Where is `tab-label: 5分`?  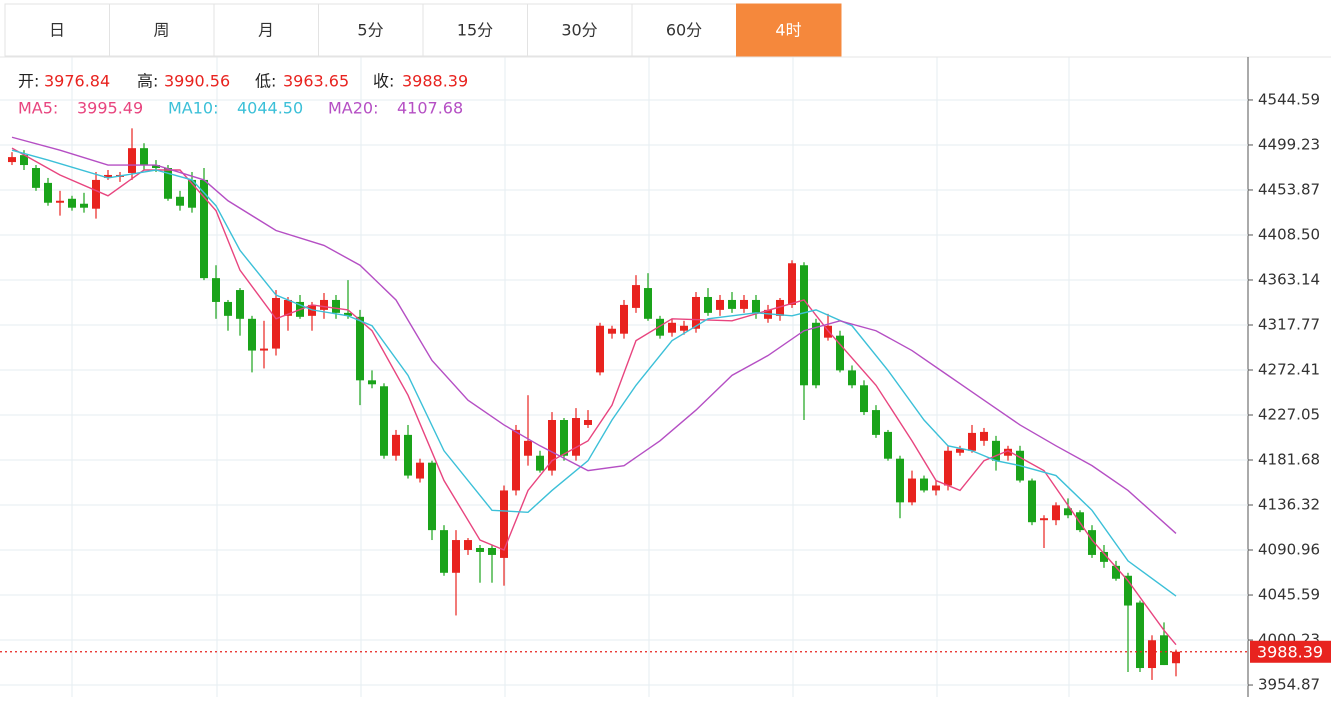 tab-label: 5分 is located at coordinates (370, 30).